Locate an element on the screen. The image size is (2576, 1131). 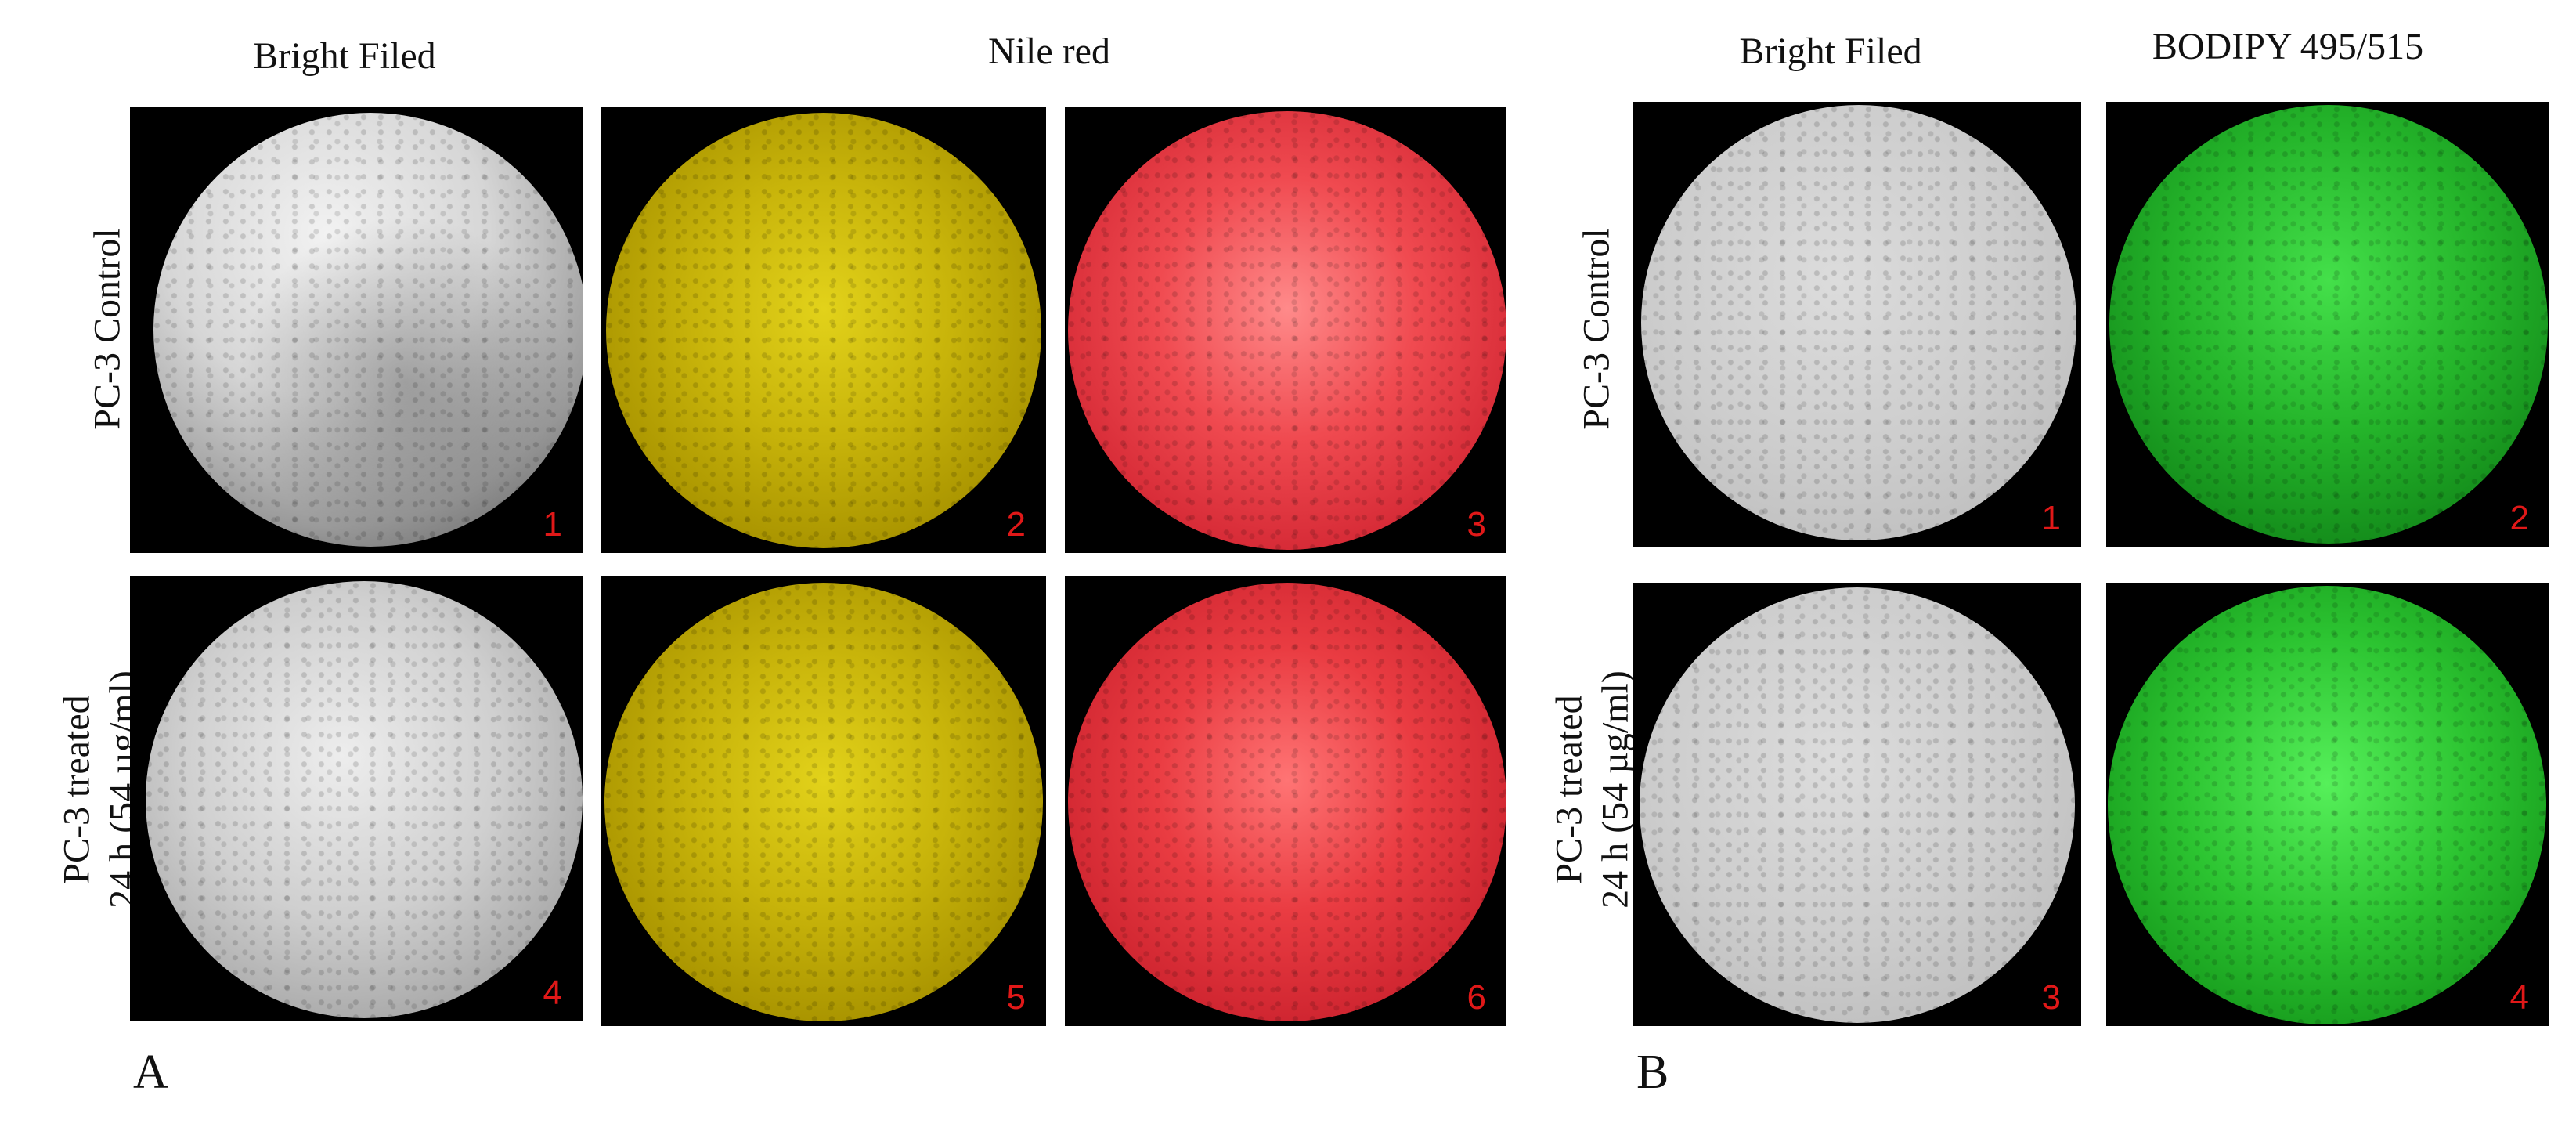
panel-b-tile-1: 1 is located at coordinates (1857, 325).